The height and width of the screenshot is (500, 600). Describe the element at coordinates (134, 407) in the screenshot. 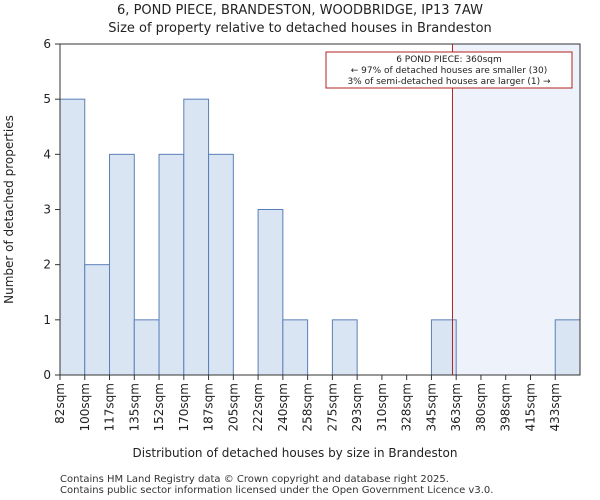

I see `x-tick-label: 135sqm` at that location.